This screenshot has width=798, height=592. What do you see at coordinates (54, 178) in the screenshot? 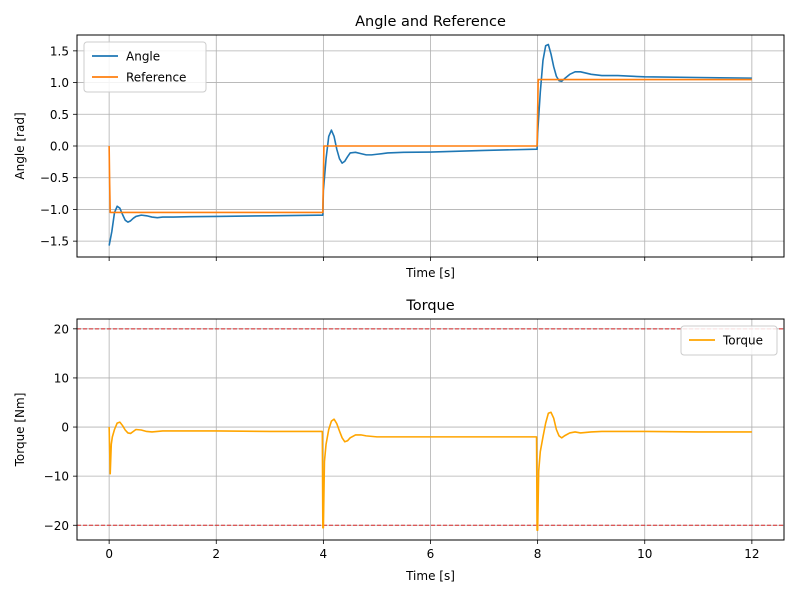
I see `angle-y-tick-label: −0.5` at bounding box center [54, 178].